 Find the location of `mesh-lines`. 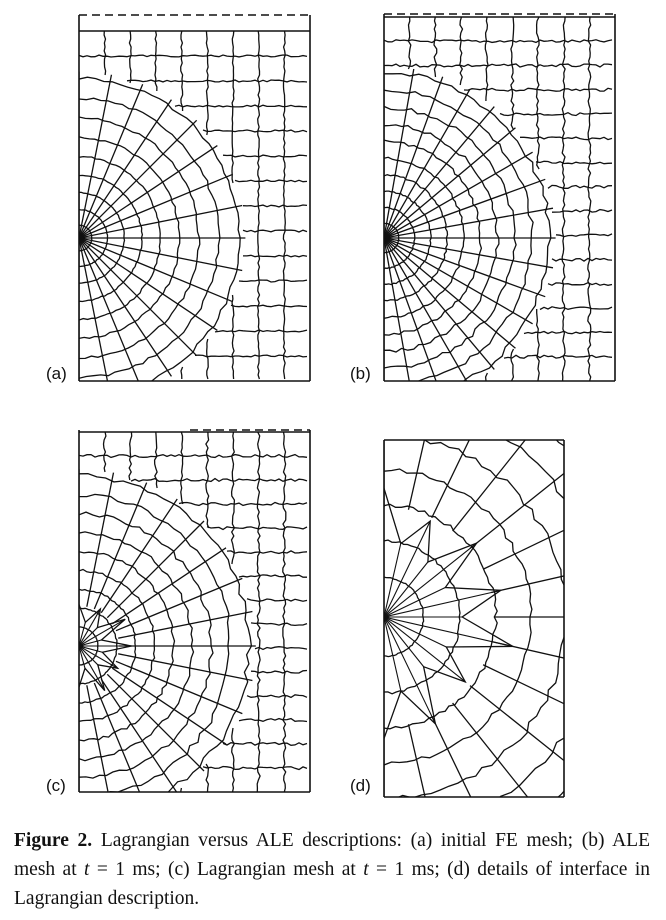

mesh-lines is located at coordinates (474, 618).